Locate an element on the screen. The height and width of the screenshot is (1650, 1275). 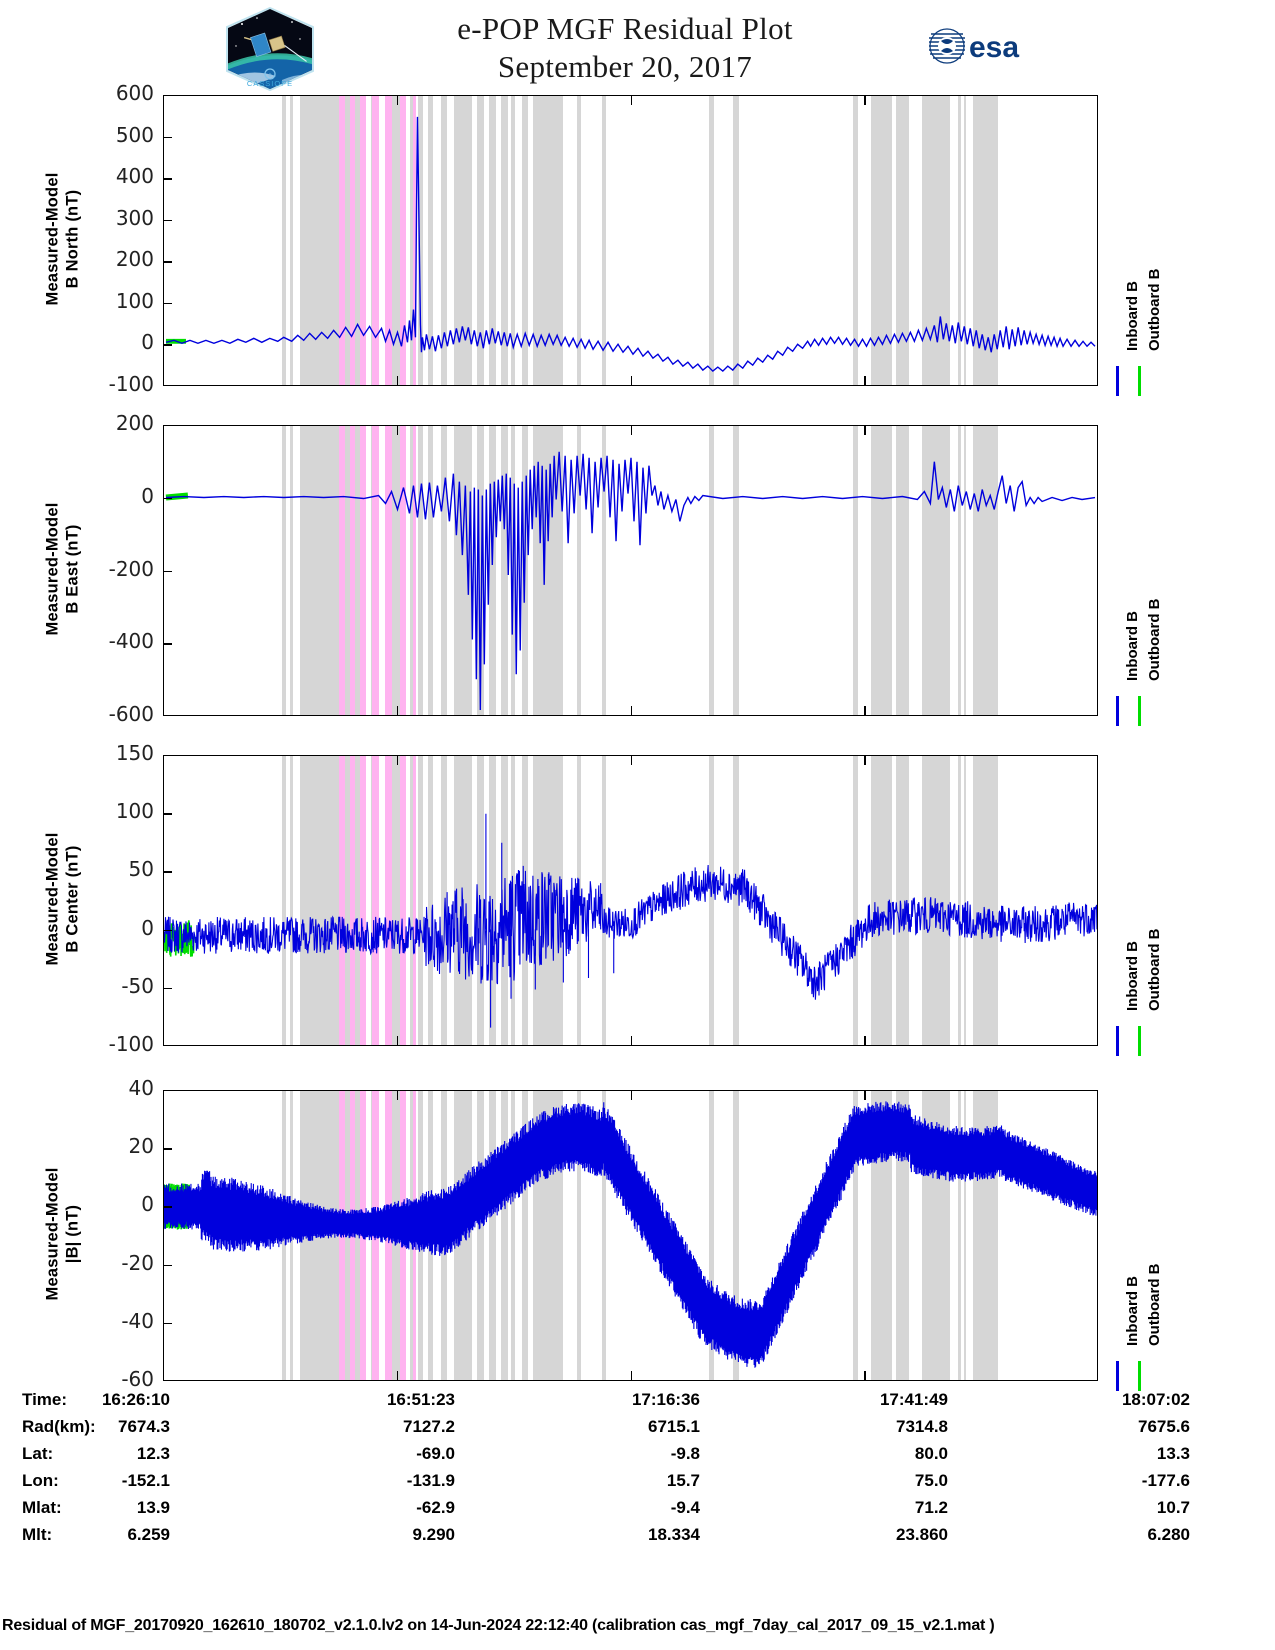
ephemeris-value: -152.1 is located at coordinates (145, 1480).